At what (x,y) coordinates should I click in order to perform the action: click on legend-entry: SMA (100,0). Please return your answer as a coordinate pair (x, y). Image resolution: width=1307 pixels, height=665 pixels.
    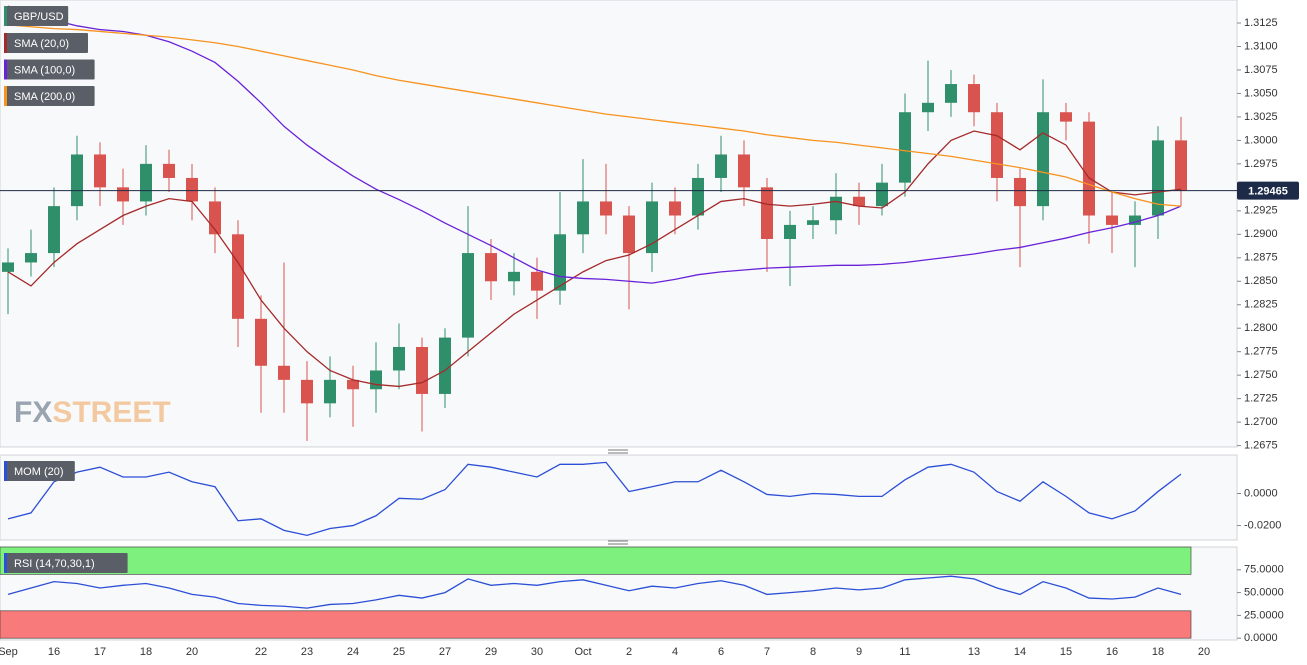
    Looking at the image, I should click on (49, 69).